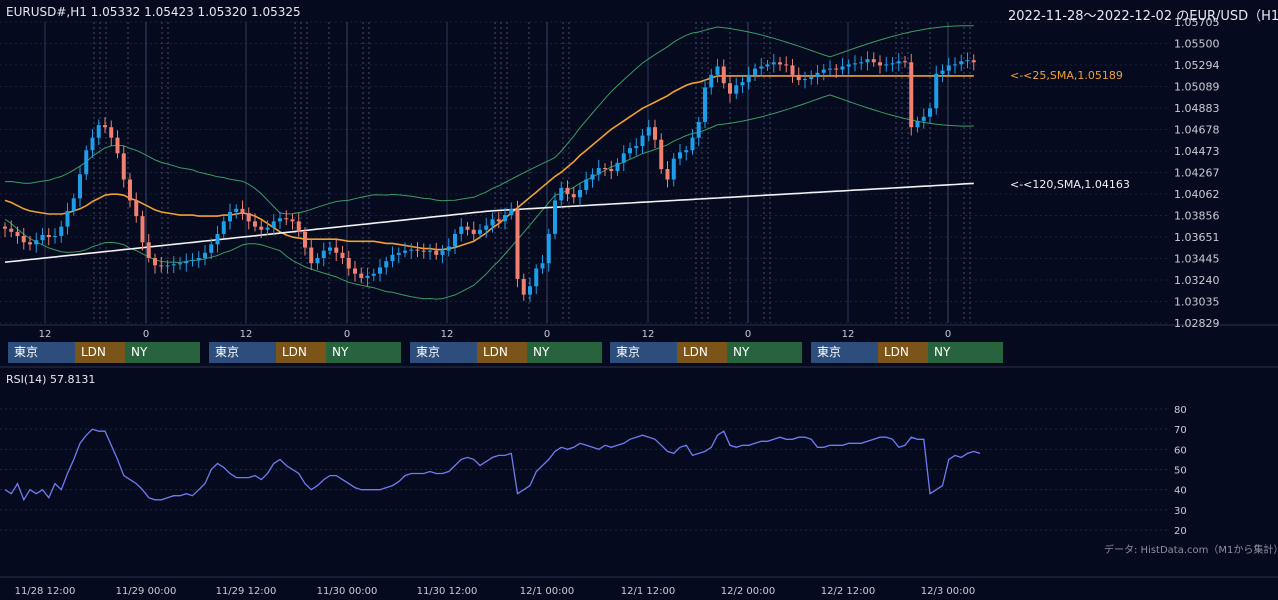 The height and width of the screenshot is (600, 1278). Describe the element at coordinates (495, 334) in the screenshot. I see `hour-axis: 12 0 12 0 12 0 12 0 12 0` at that location.